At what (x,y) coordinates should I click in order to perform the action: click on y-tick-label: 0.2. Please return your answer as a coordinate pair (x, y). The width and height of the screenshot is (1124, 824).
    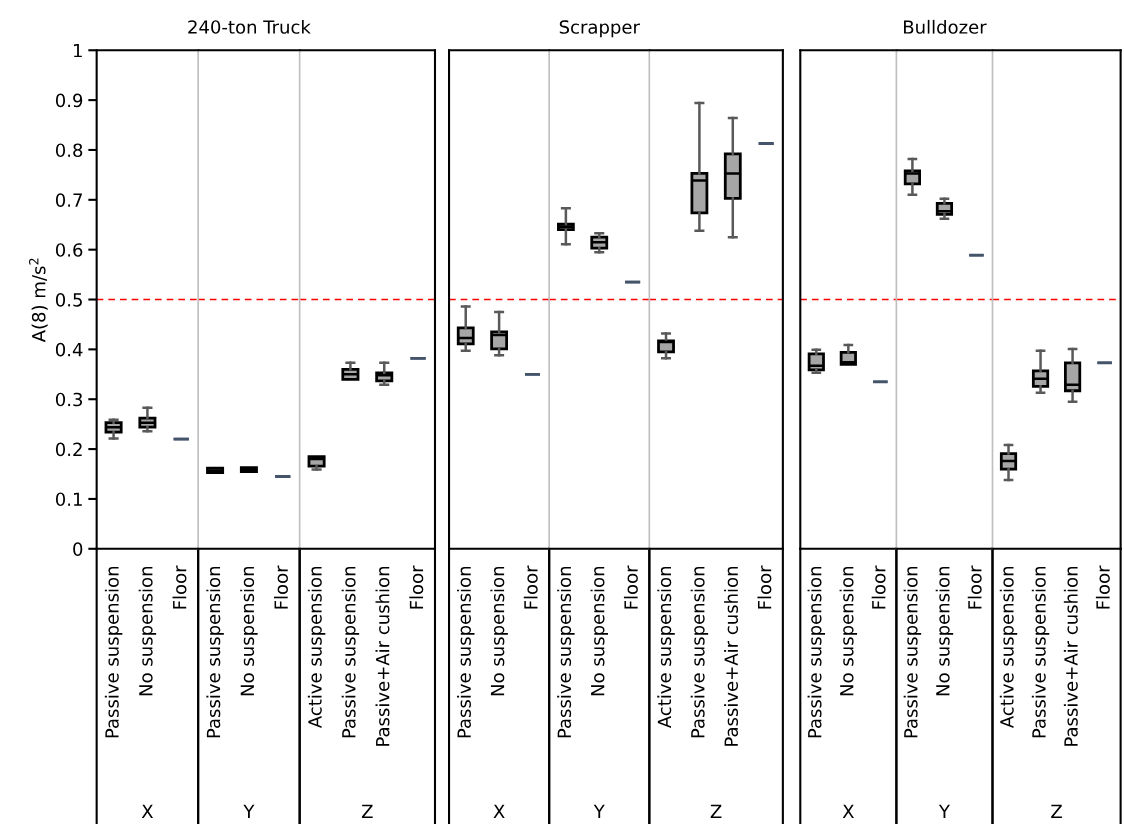
    Looking at the image, I should click on (68, 449).